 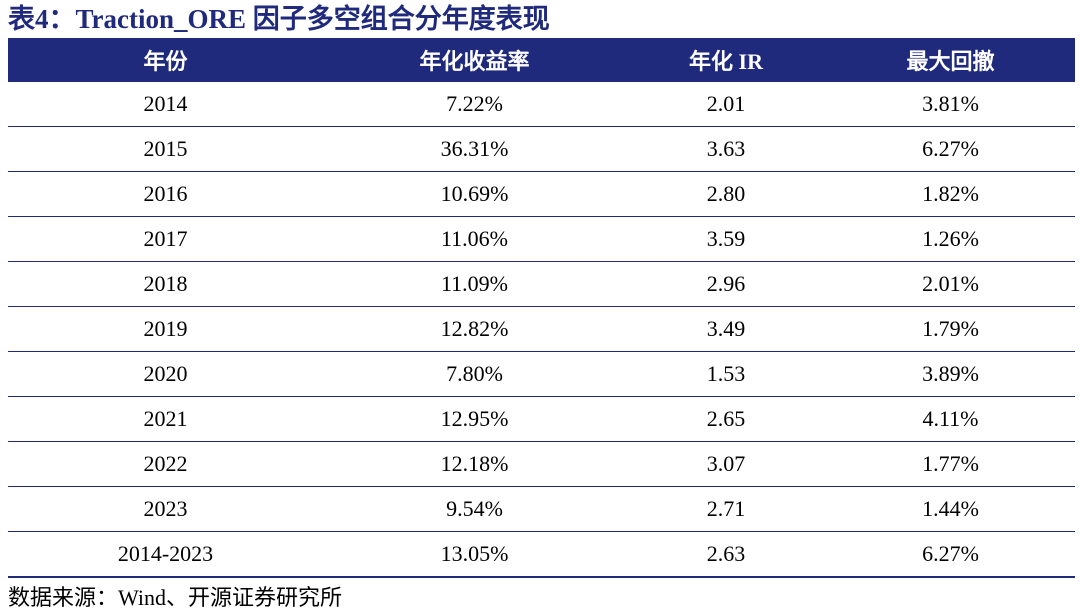 What do you see at coordinates (175, 597) in the screenshot?
I see `data-source-note: 数据来源：Wind、开源证券研究所` at bounding box center [175, 597].